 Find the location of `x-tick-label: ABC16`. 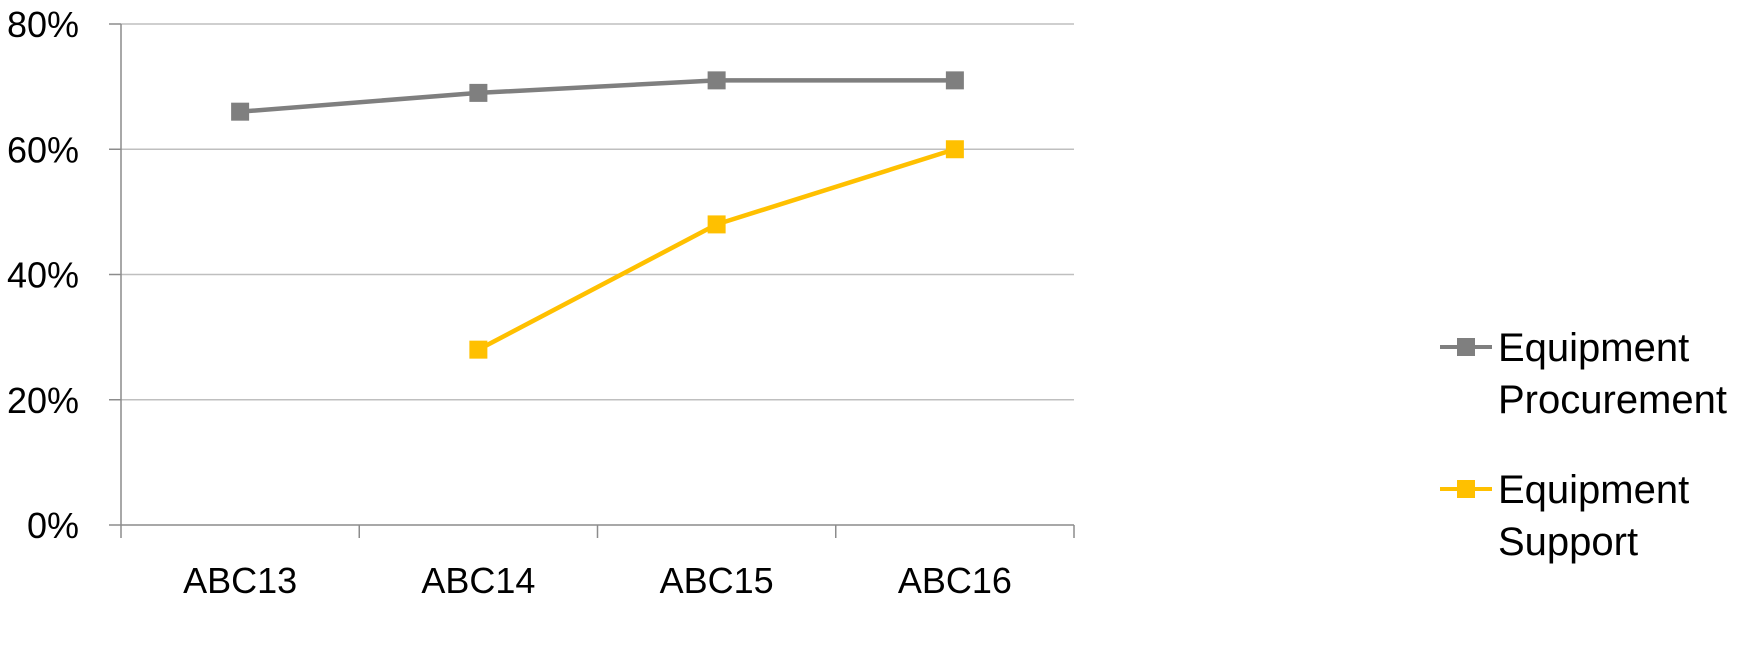

x-tick-label: ABC16 is located at coordinates (955, 580).